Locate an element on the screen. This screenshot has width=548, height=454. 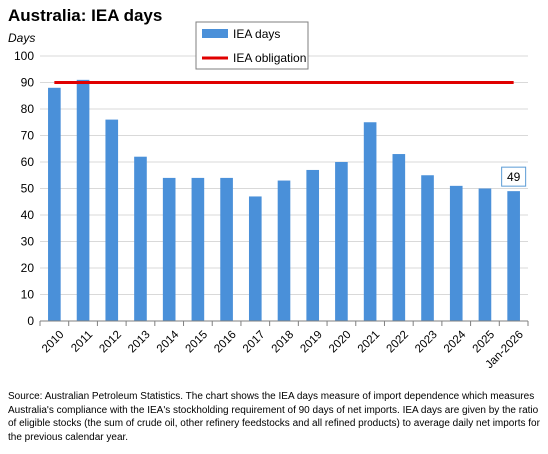
bar-2018 is located at coordinates (284, 250).